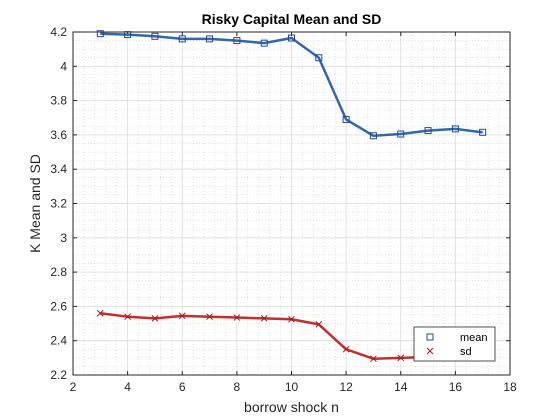  I want to click on y-tick-label: 2.8, so click(58, 272).